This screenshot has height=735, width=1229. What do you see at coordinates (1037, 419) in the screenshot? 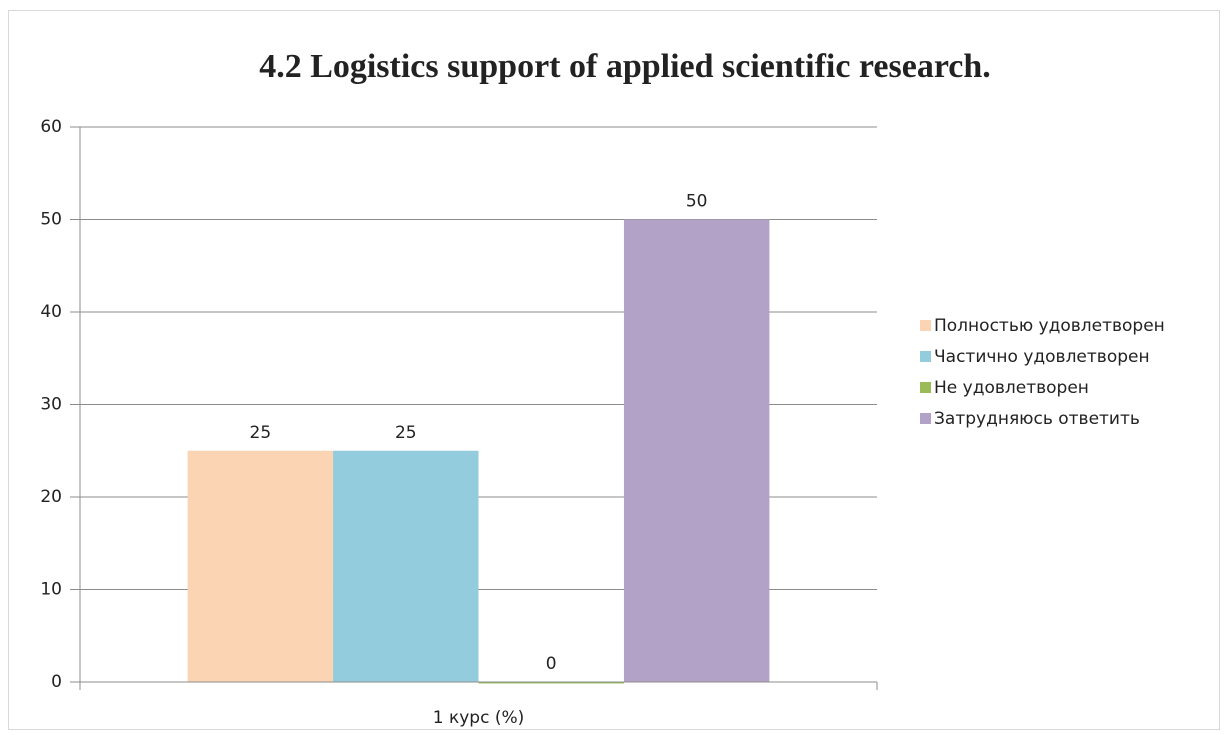
I see `legend-label: Затрудняюсь ответить` at bounding box center [1037, 419].